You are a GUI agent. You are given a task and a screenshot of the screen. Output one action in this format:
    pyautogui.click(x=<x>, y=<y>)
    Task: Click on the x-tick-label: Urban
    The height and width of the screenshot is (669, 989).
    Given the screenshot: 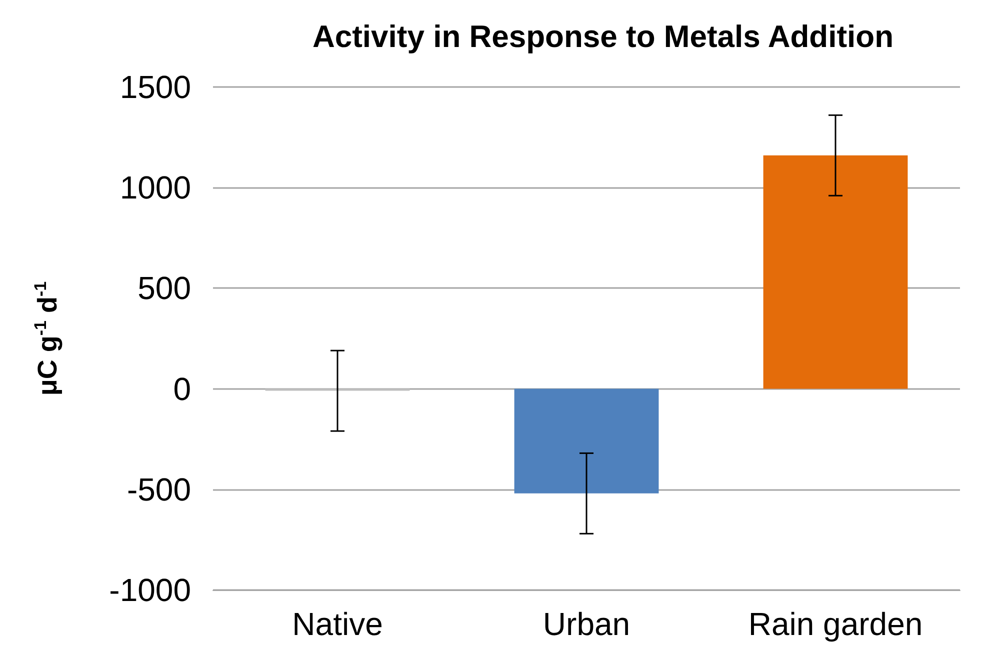 What is the action you would take?
    pyautogui.click(x=586, y=624)
    